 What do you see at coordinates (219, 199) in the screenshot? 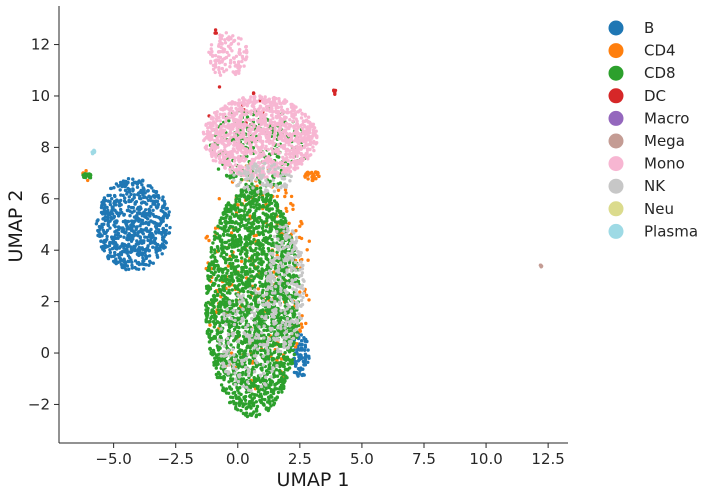
I see `point-cd4` at bounding box center [219, 199].